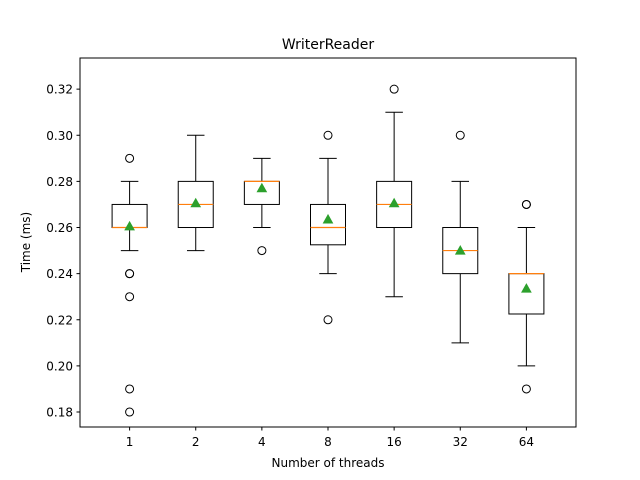  What do you see at coordinates (59, 136) in the screenshot?
I see `y-tick-label: 0.30` at bounding box center [59, 136].